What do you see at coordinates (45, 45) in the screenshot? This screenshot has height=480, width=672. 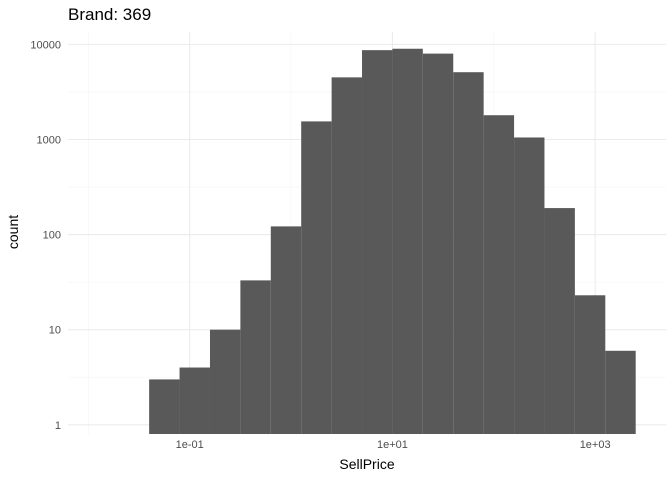 I see `y-tick-label: 10000` at bounding box center [45, 45].